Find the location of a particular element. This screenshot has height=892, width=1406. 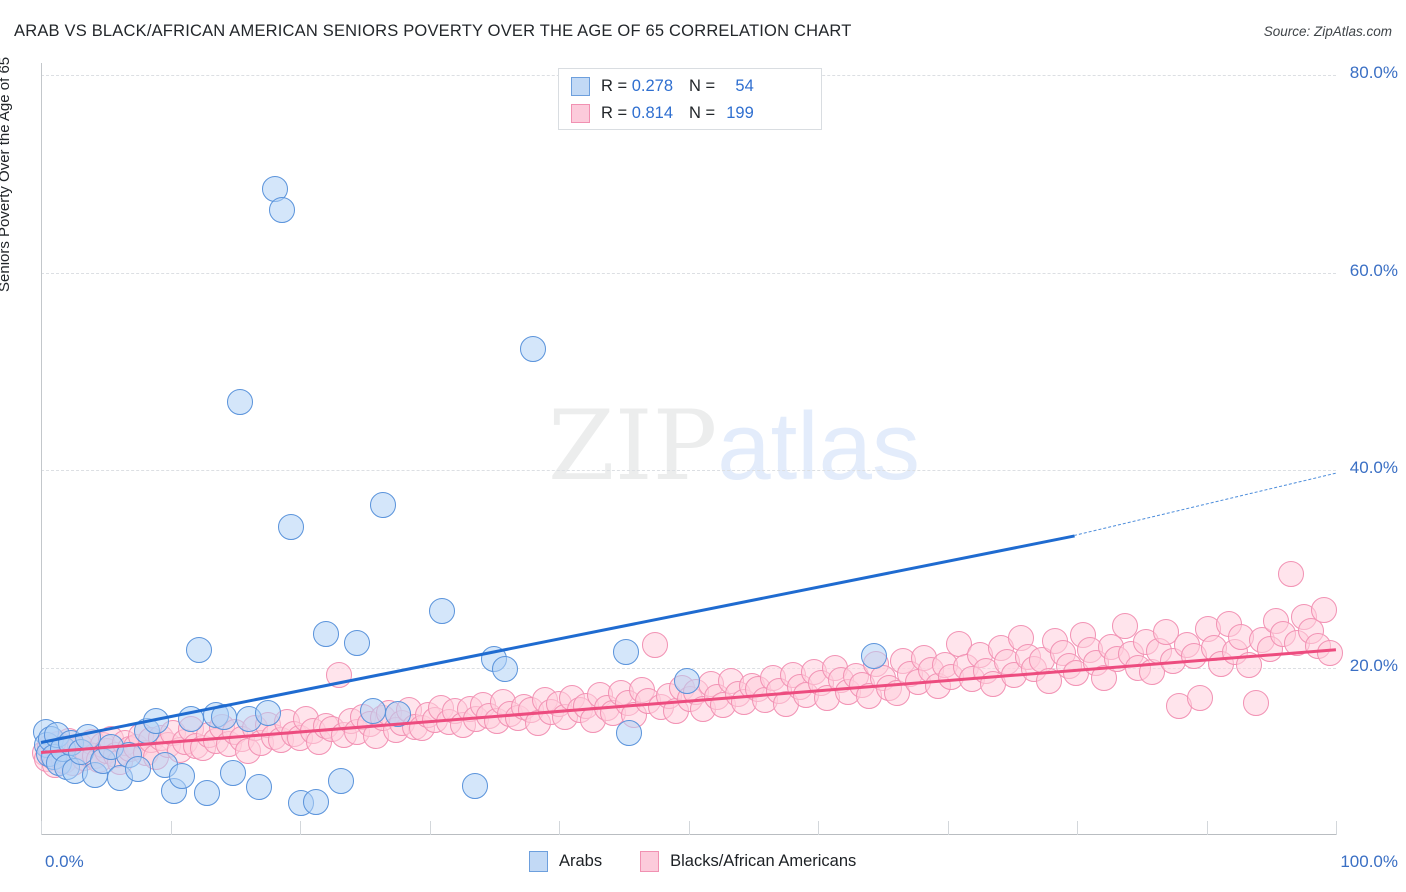

series-label-arabs: Arabs is located at coordinates (581, 861).